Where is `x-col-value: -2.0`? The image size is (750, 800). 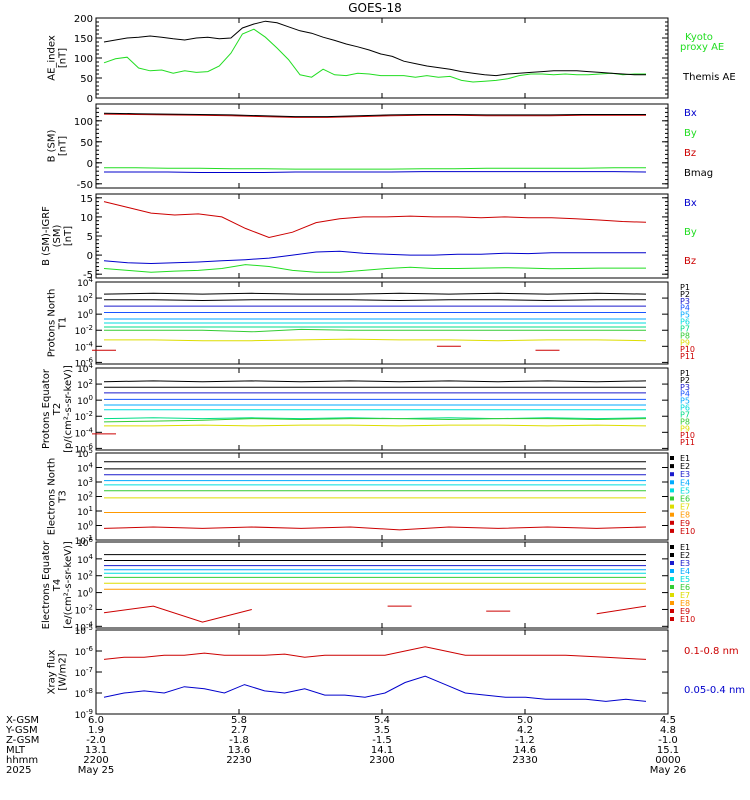
x-col-value: -2.0 is located at coordinates (96, 740).